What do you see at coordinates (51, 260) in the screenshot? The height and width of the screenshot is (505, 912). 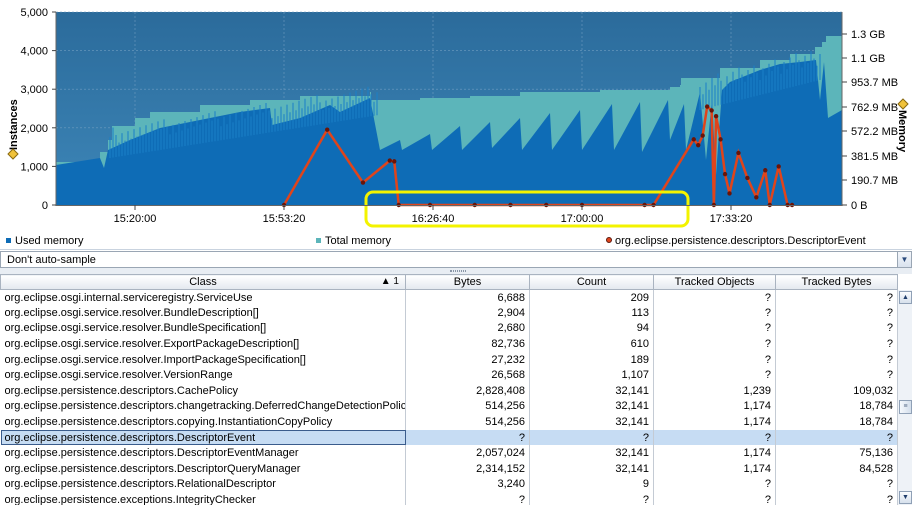 I see `sample-mode-value: Don't auto-sample` at bounding box center [51, 260].